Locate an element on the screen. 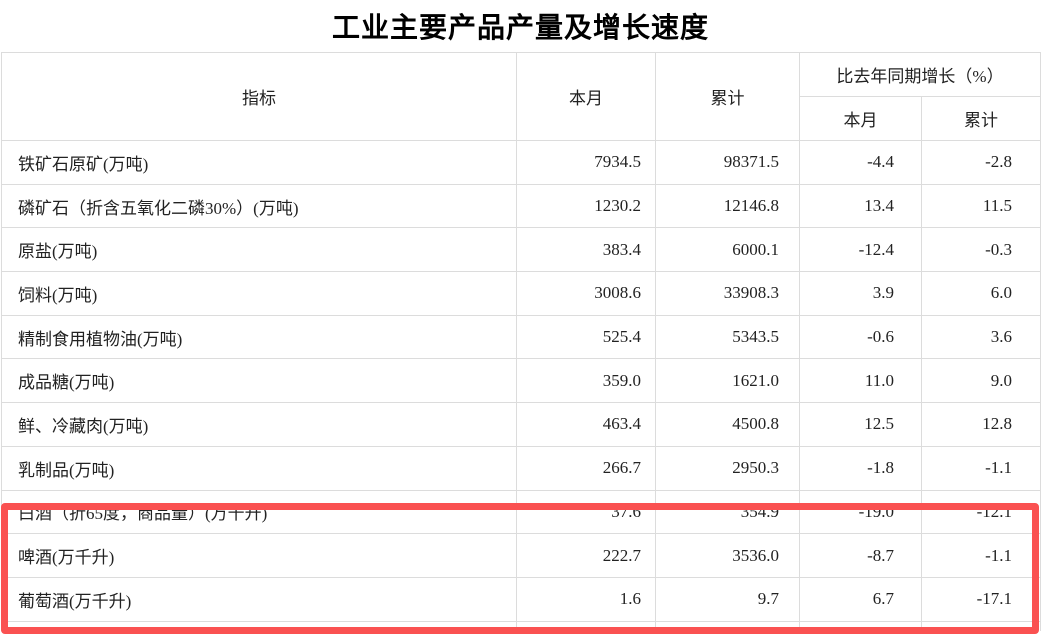 The image size is (1041, 638). growth-month-cell: -12.4 is located at coordinates (860, 250).